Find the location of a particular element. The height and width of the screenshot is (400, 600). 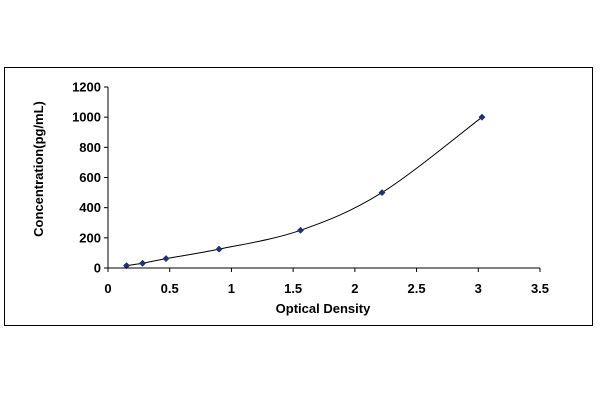

y-tick-label: 1200 is located at coordinates (86, 87).